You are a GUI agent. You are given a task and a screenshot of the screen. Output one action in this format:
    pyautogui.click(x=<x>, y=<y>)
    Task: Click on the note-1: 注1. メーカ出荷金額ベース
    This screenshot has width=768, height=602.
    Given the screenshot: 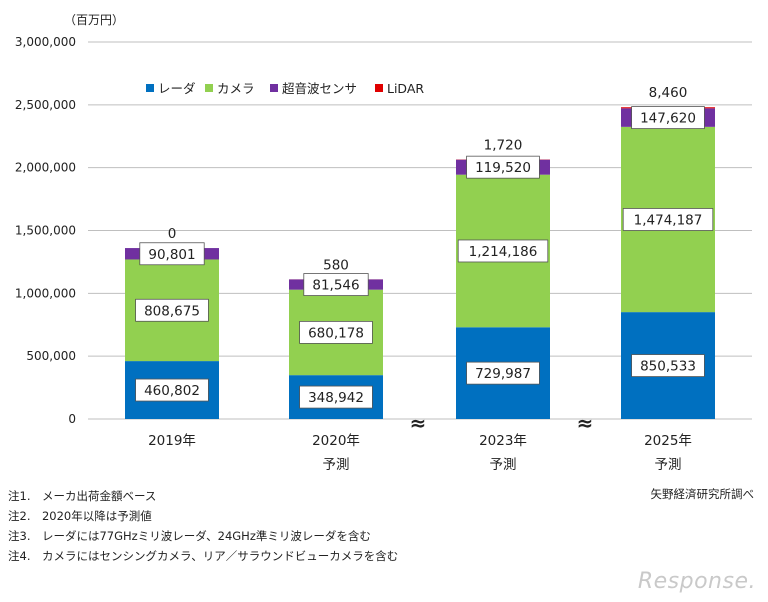 What is the action you would take?
    pyautogui.click(x=82, y=496)
    